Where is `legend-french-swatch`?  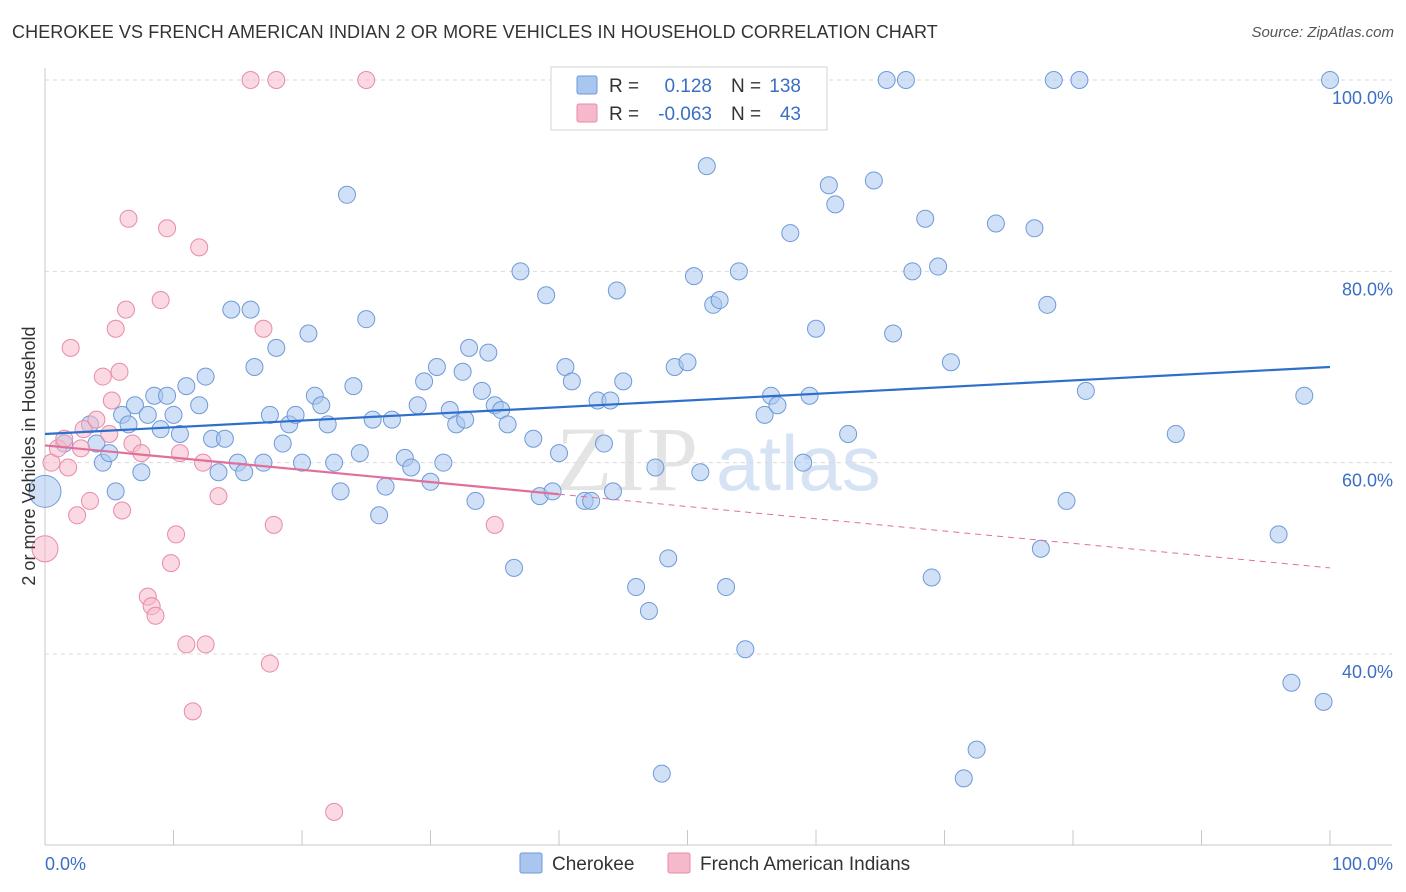 legend-french-swatch is located at coordinates (679, 863).